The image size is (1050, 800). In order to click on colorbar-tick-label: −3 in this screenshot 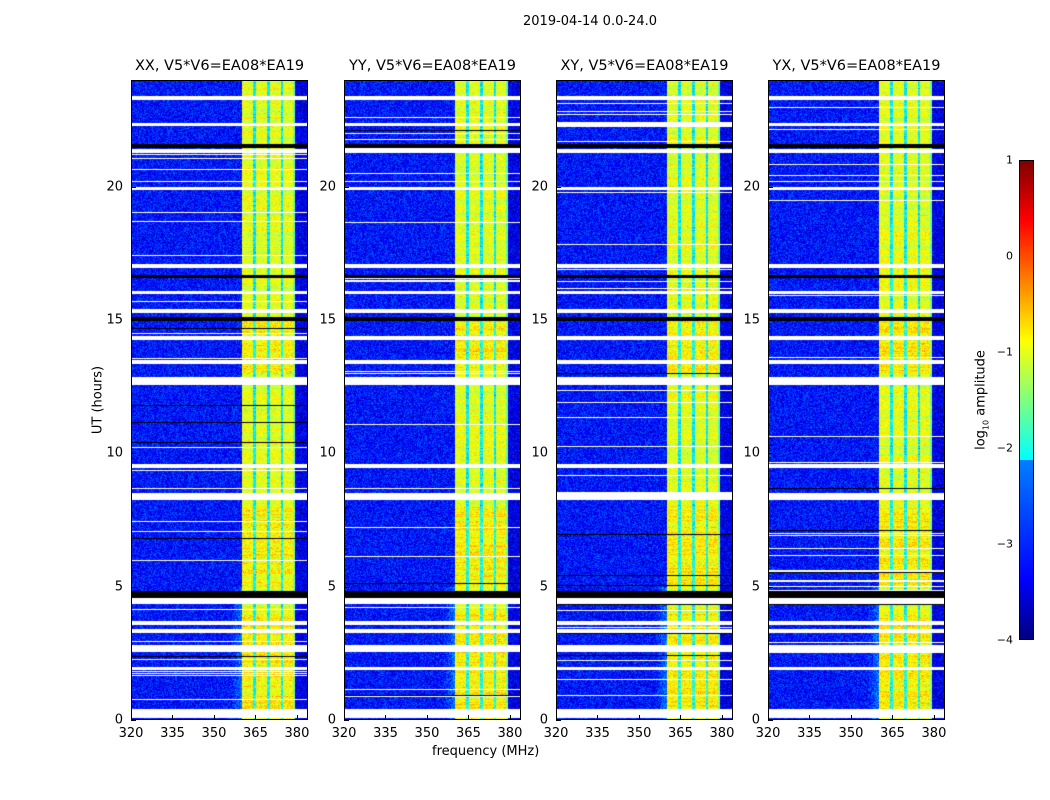, I will do `click(1004, 544)`.